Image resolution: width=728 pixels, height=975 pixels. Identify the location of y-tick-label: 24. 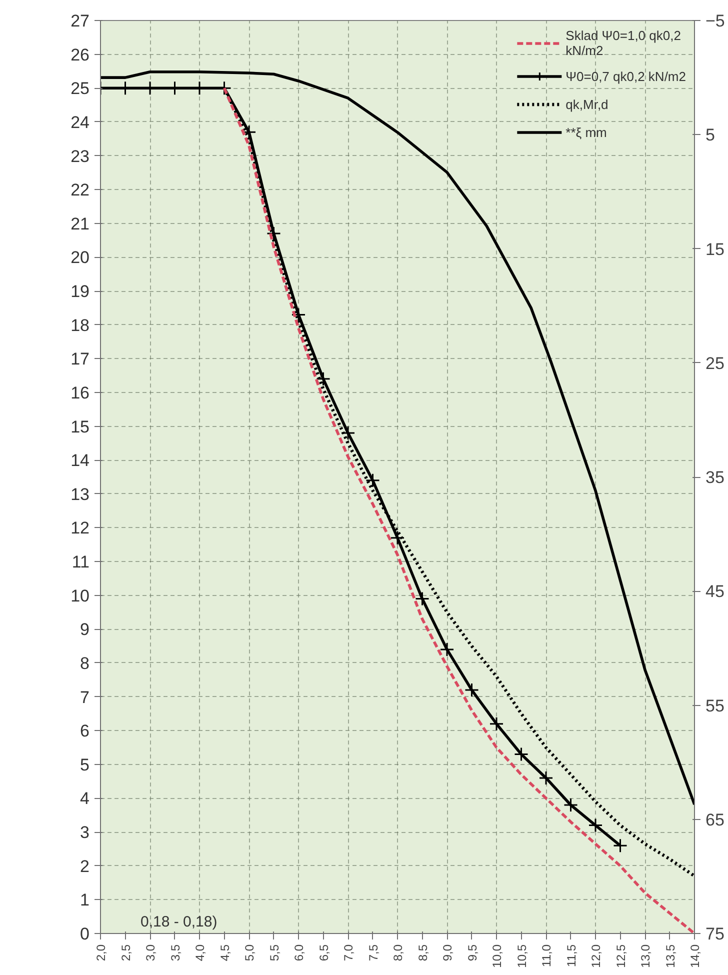
(80, 122).